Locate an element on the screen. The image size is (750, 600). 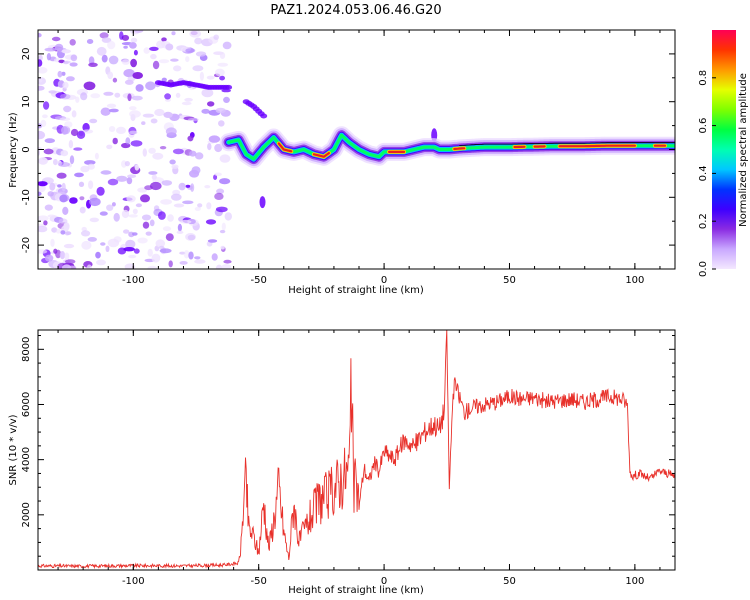
colorbar-tick-label: 0.6 is located at coordinates (703, 126).